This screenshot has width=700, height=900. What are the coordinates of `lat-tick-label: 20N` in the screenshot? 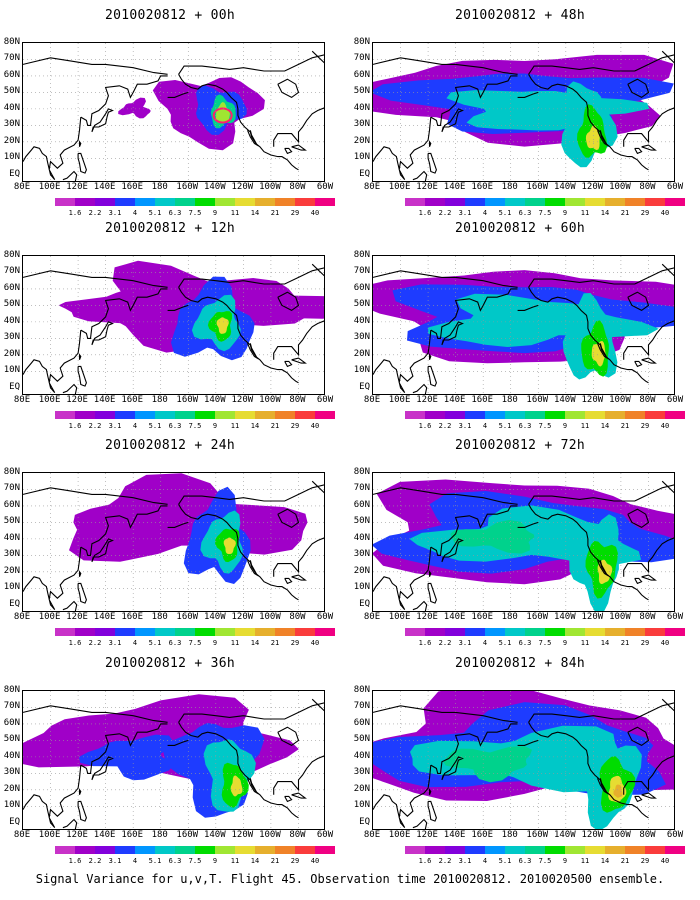 It's located at (11, 353).